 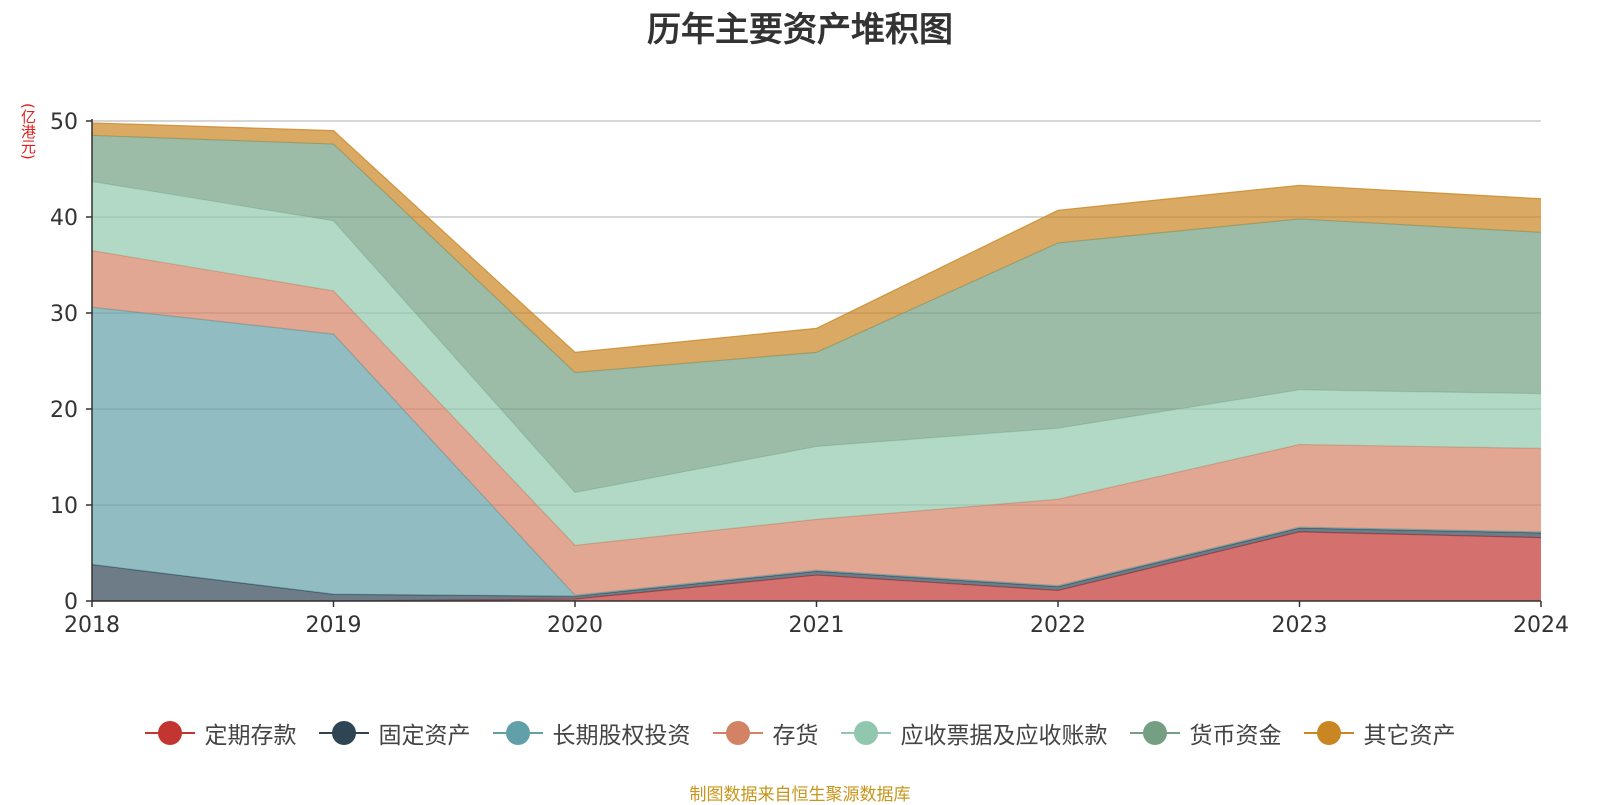 I want to click on legend-item-1: 固定资产, so click(x=394, y=733).